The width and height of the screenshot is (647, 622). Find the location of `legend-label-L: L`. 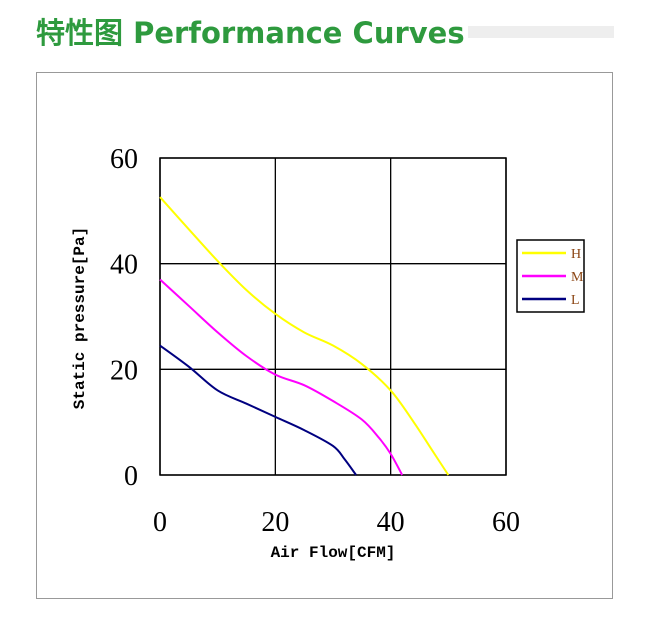

legend-label-L: L is located at coordinates (575, 300).